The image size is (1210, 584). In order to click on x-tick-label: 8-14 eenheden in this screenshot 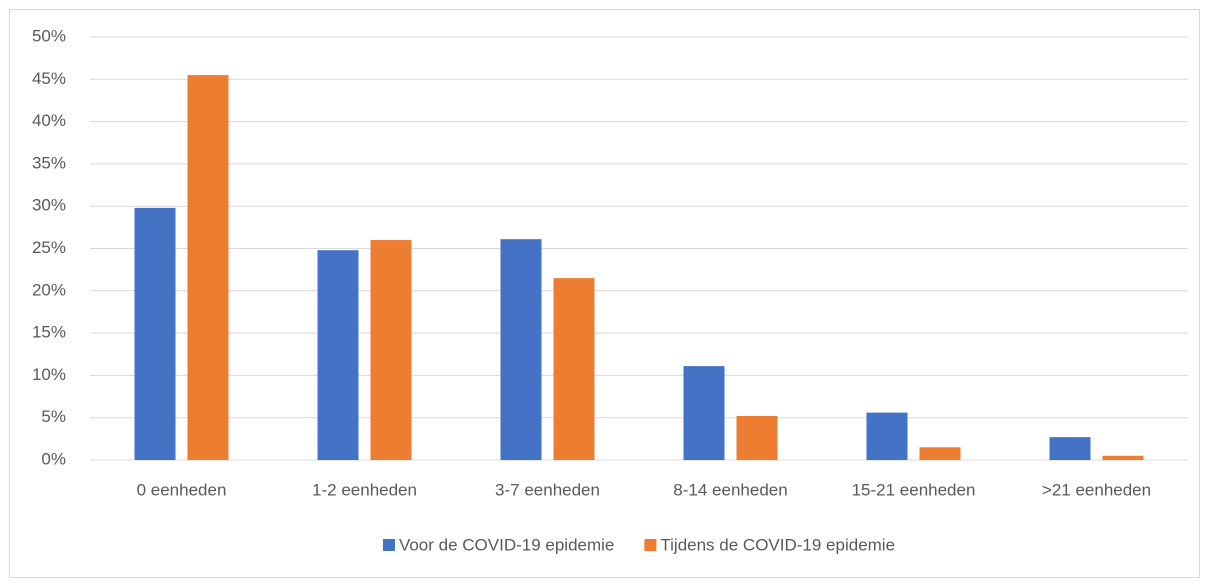, I will do `click(730, 489)`.